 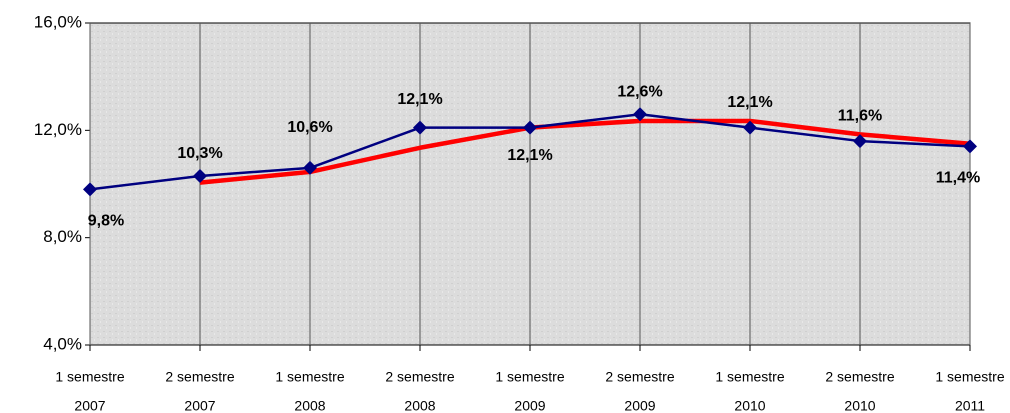 What do you see at coordinates (58, 21) in the screenshot?
I see `y-tick-label: 16,0%` at bounding box center [58, 21].